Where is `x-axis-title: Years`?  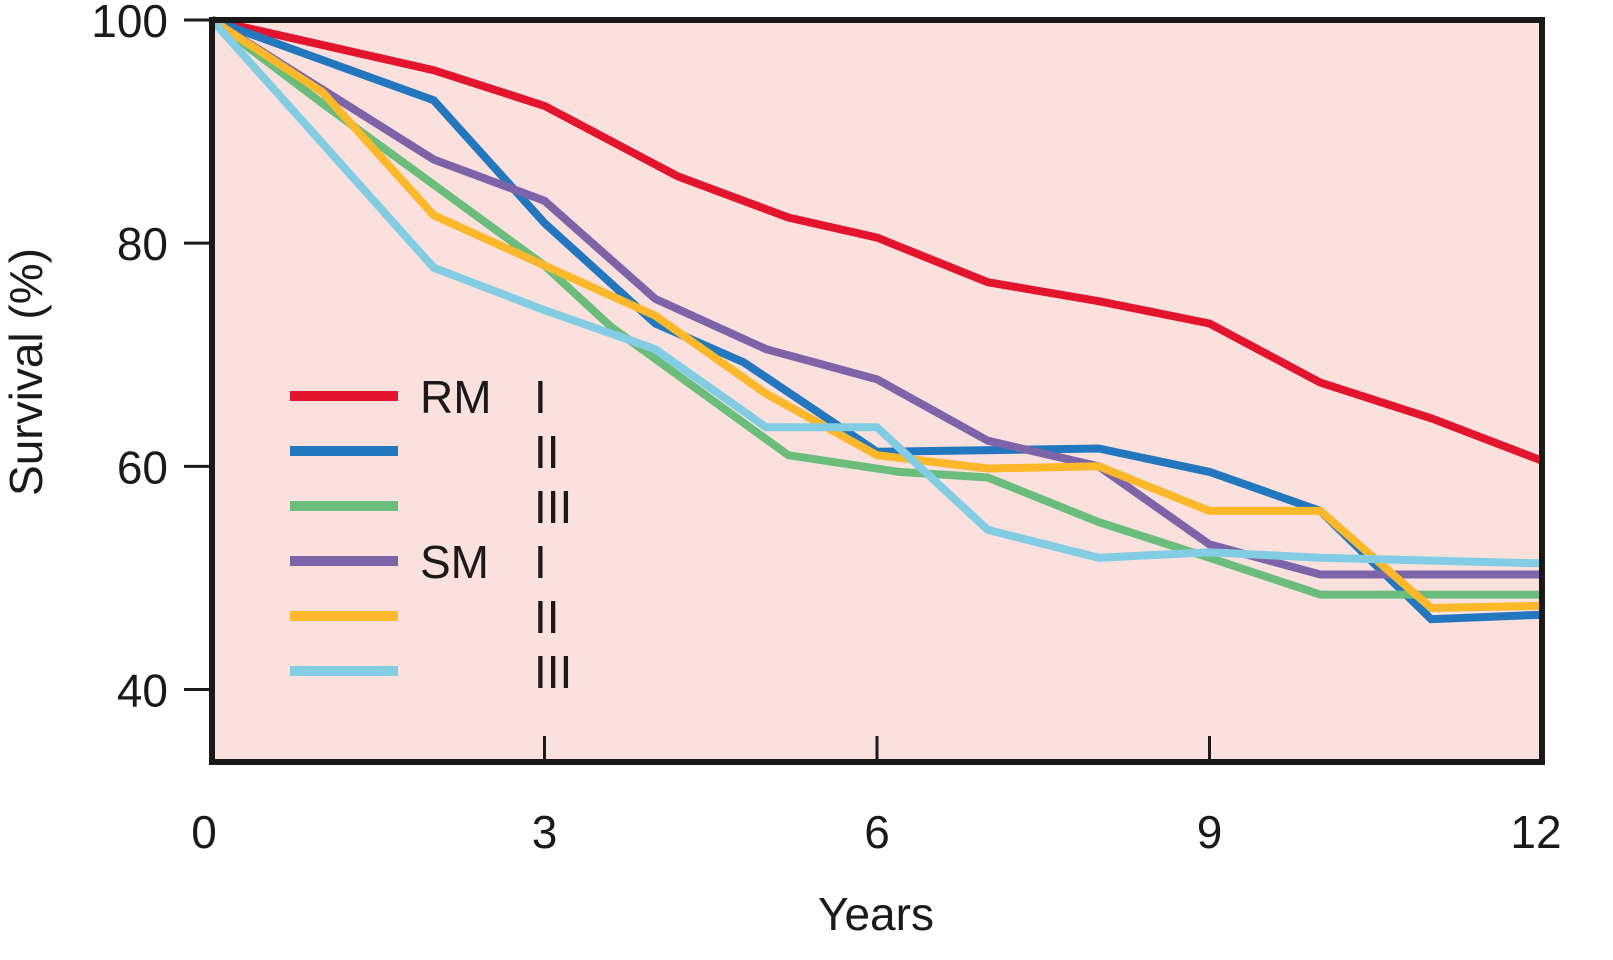 x-axis-title: Years is located at coordinates (876, 914).